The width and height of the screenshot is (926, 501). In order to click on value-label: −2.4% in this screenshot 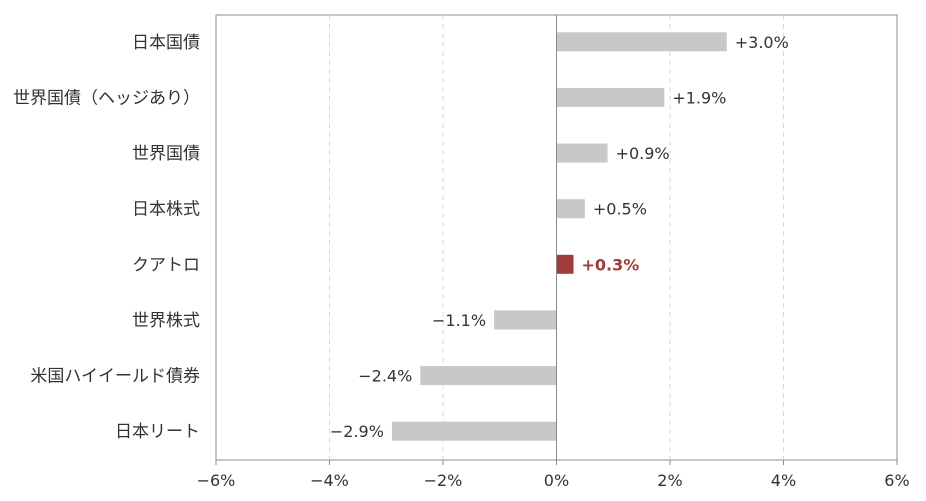, I will do `click(385, 376)`.